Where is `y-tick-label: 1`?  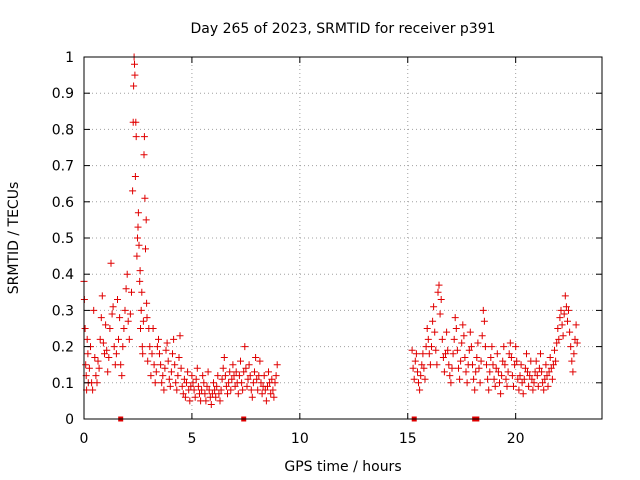 y-tick-label: 1 is located at coordinates (69, 58).